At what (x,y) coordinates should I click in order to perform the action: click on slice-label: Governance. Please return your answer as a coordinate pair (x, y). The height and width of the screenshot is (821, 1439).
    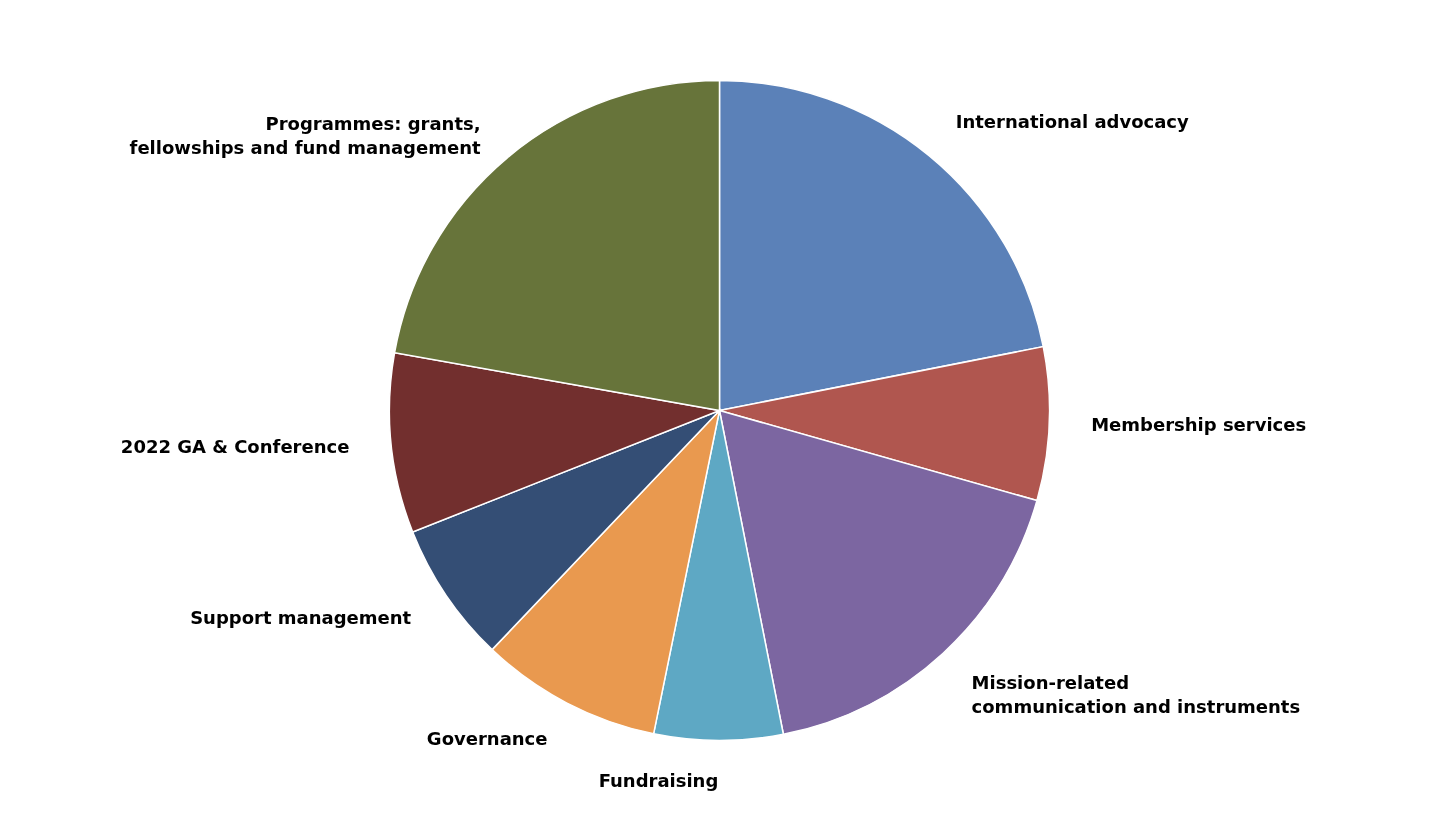
    Looking at the image, I should click on (487, 739).